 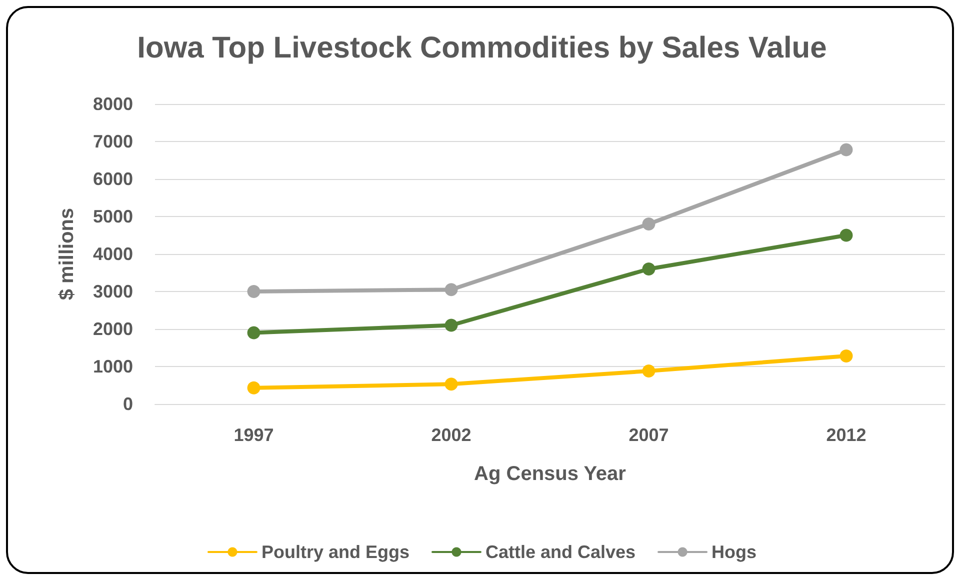 What do you see at coordinates (112, 179) in the screenshot?
I see `y-tick-label: 6000` at bounding box center [112, 179].